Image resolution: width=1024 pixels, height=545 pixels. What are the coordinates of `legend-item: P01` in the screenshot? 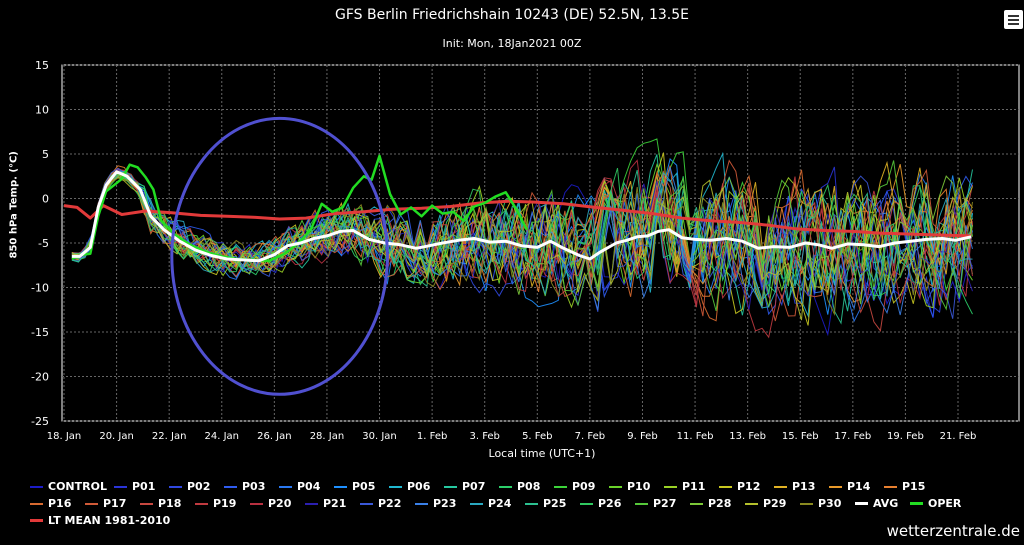 It's located at (141, 486).